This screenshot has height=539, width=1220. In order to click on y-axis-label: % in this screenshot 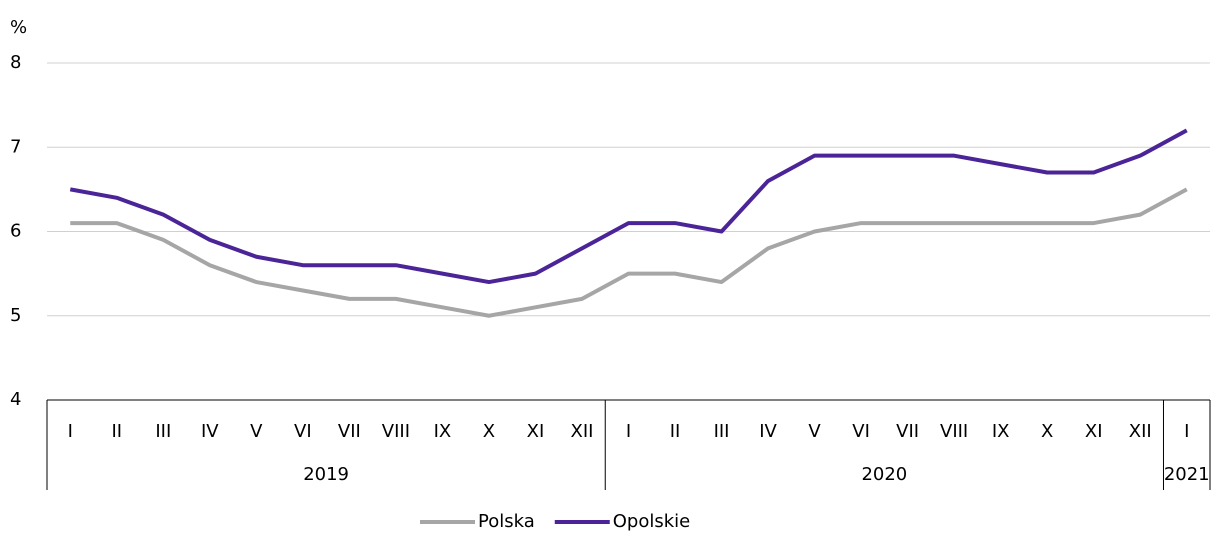, I will do `click(18, 27)`.